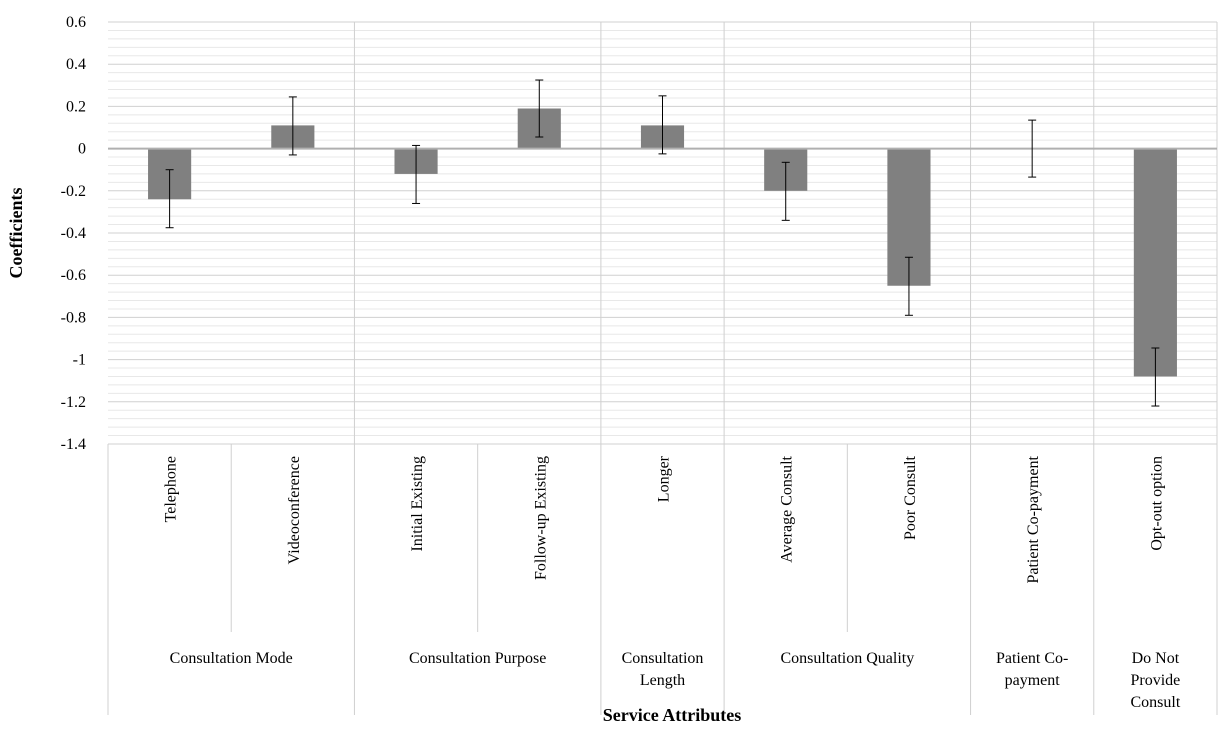 The height and width of the screenshot is (730, 1219). What do you see at coordinates (910, 497) in the screenshot?
I see `category-label: Poor Consult` at bounding box center [910, 497].